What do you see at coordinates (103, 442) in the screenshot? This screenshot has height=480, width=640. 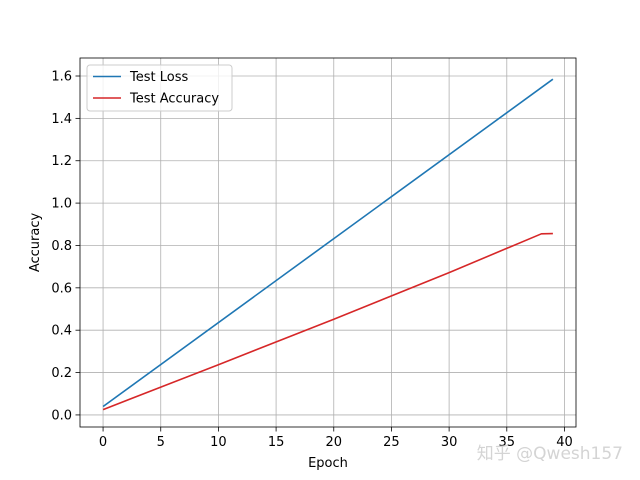 I see `x-tick-label: 0` at bounding box center [103, 442].